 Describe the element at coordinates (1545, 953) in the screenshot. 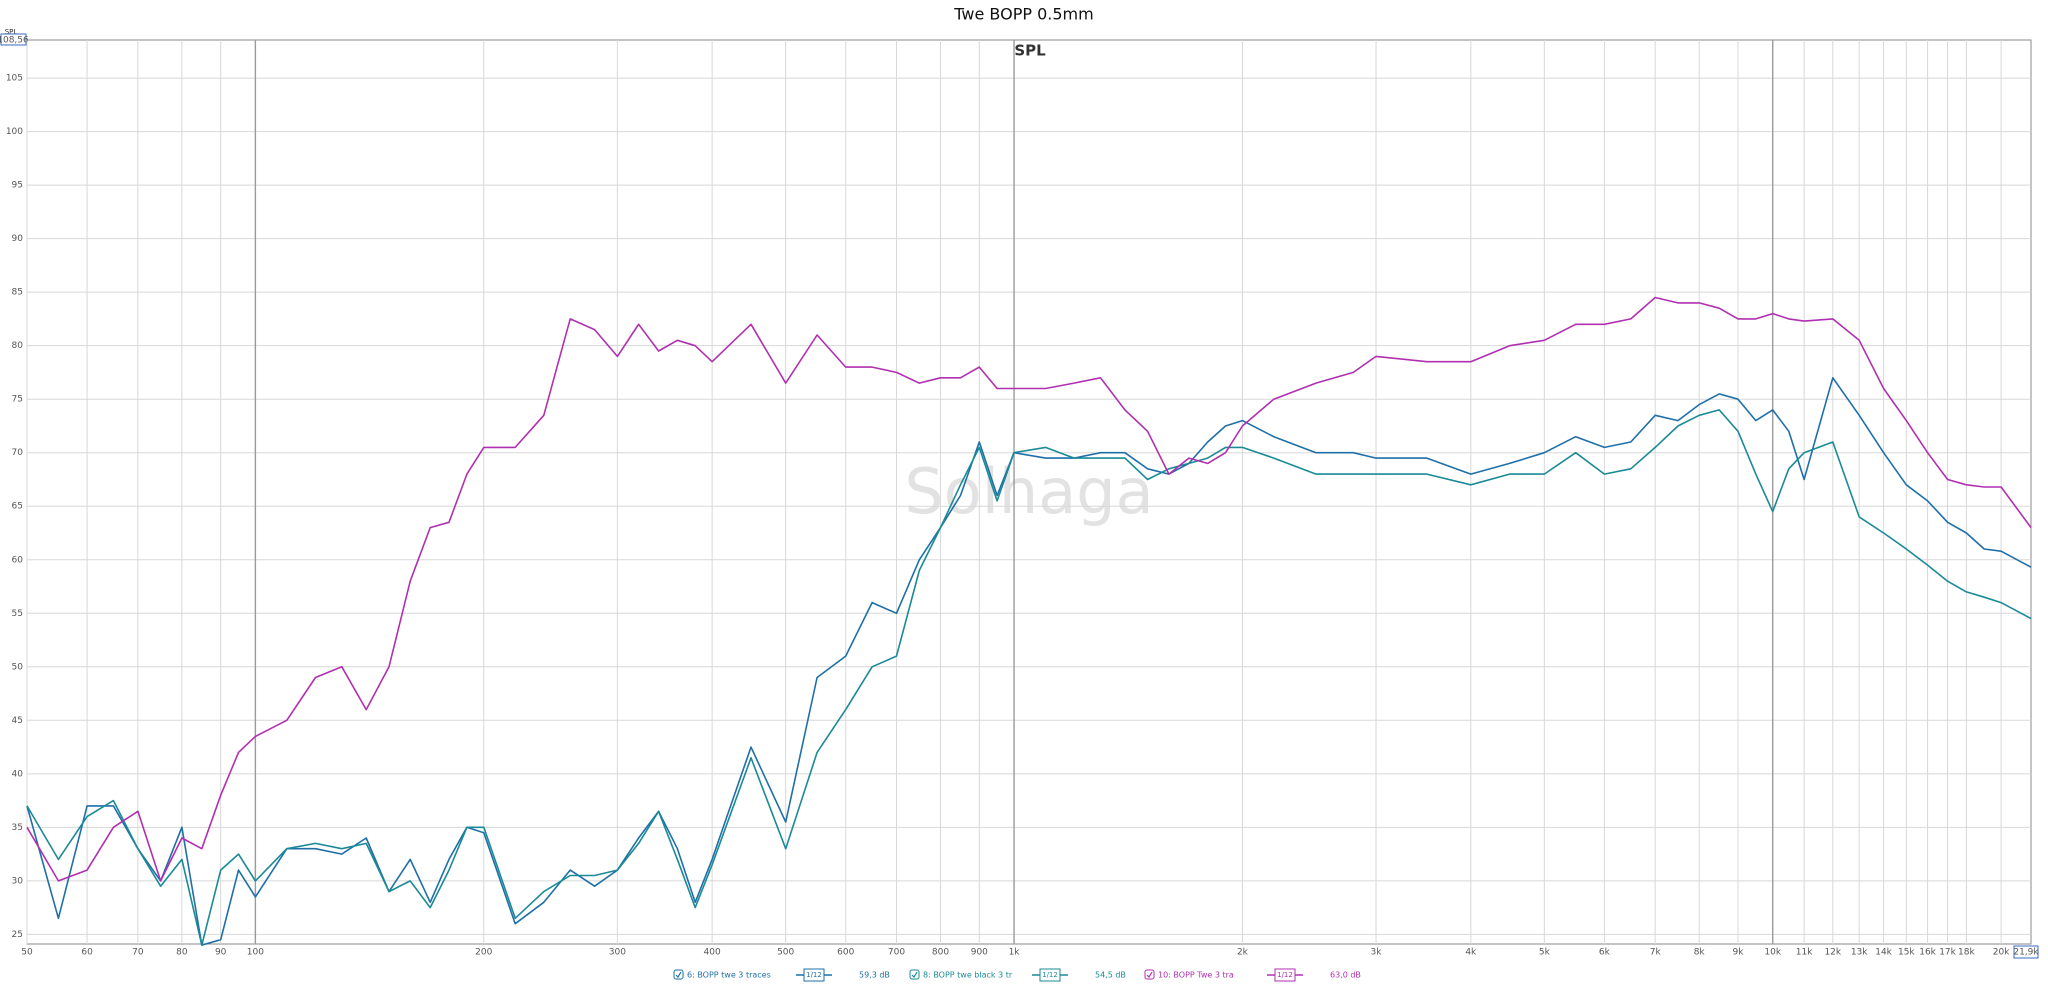

I see `x-tick-label: 5k` at that location.